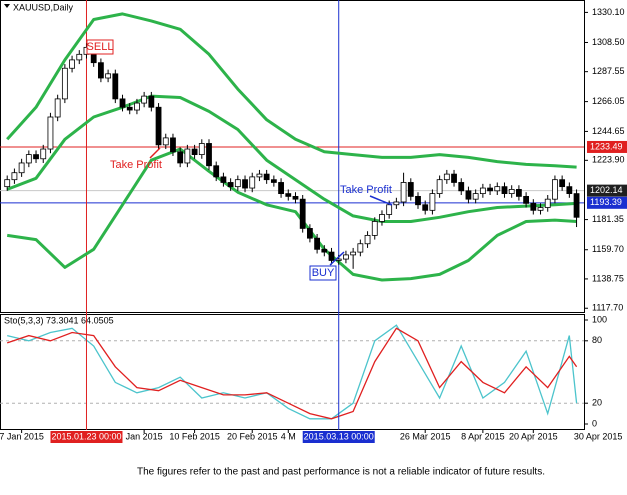 The width and height of the screenshot is (627, 495). I want to click on y-tick-label: 1117.70, so click(607, 308).